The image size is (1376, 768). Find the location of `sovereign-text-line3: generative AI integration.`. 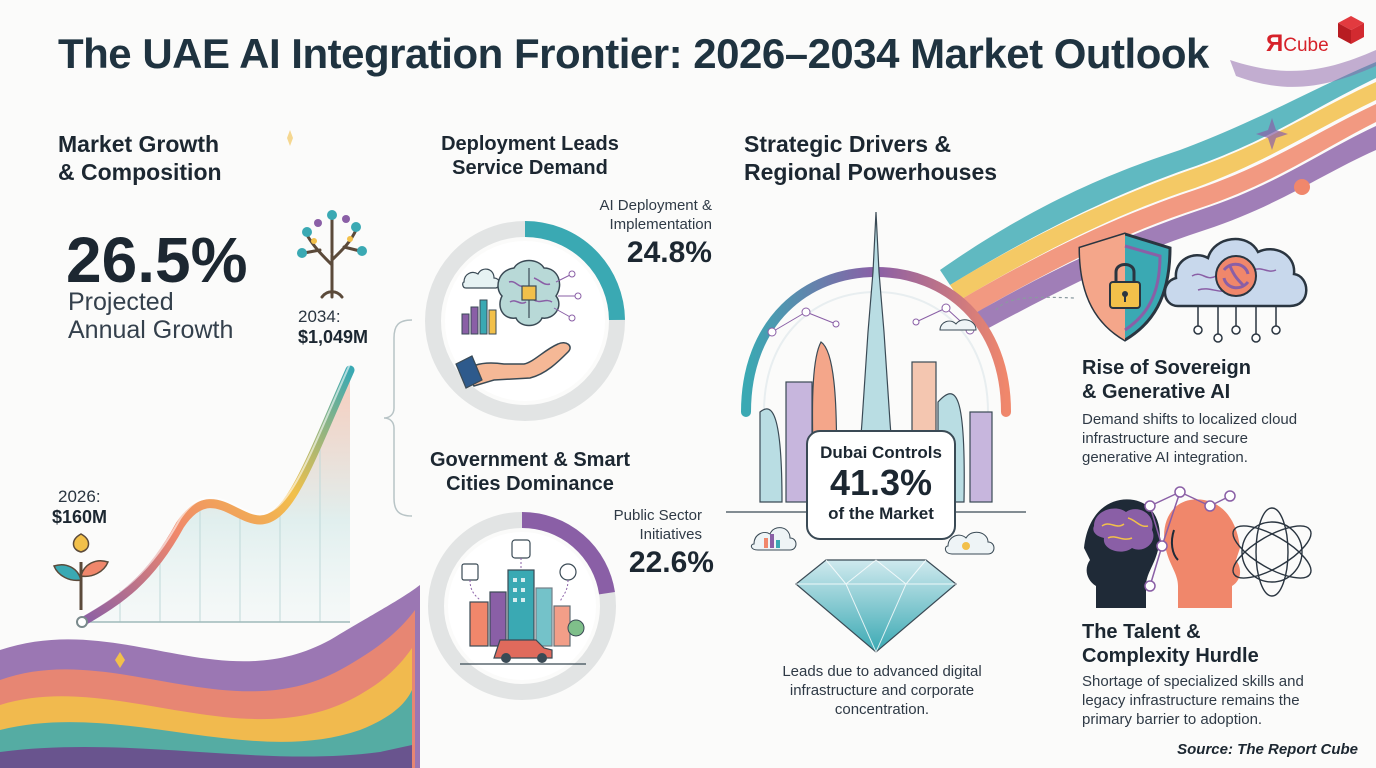

sovereign-text-line3: generative AI integration. is located at coordinates (1165, 457).